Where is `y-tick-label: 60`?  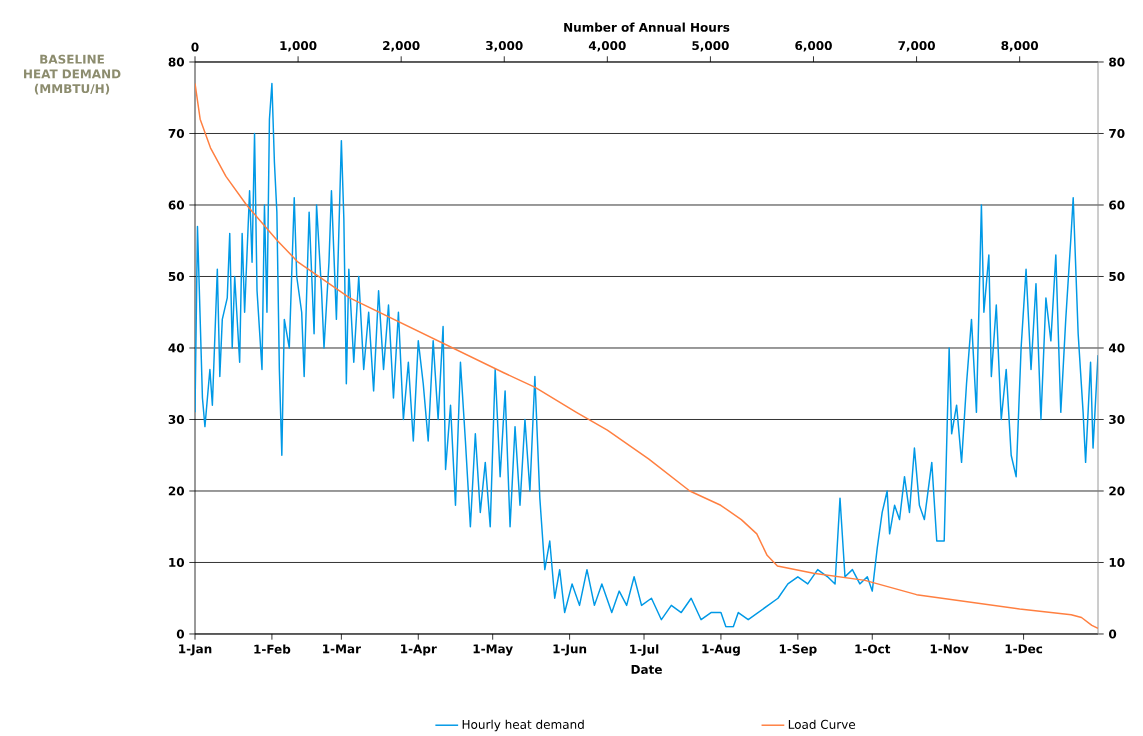
y-tick-label: 60 is located at coordinates (176, 205).